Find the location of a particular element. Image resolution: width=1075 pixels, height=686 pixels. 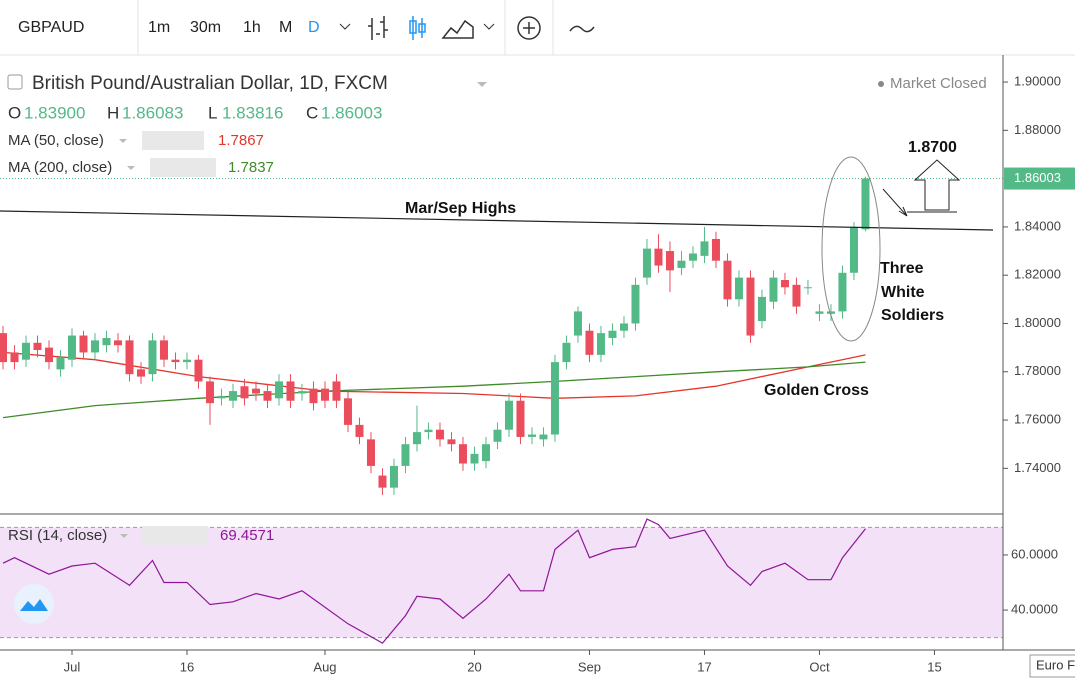

rsi-name: RSI (14, close) is located at coordinates (57, 535).